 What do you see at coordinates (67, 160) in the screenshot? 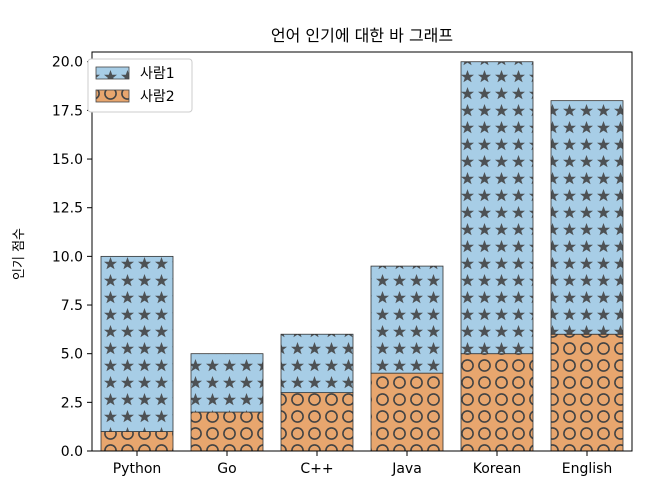
I see `y-tick-label: 15.0` at bounding box center [67, 160].